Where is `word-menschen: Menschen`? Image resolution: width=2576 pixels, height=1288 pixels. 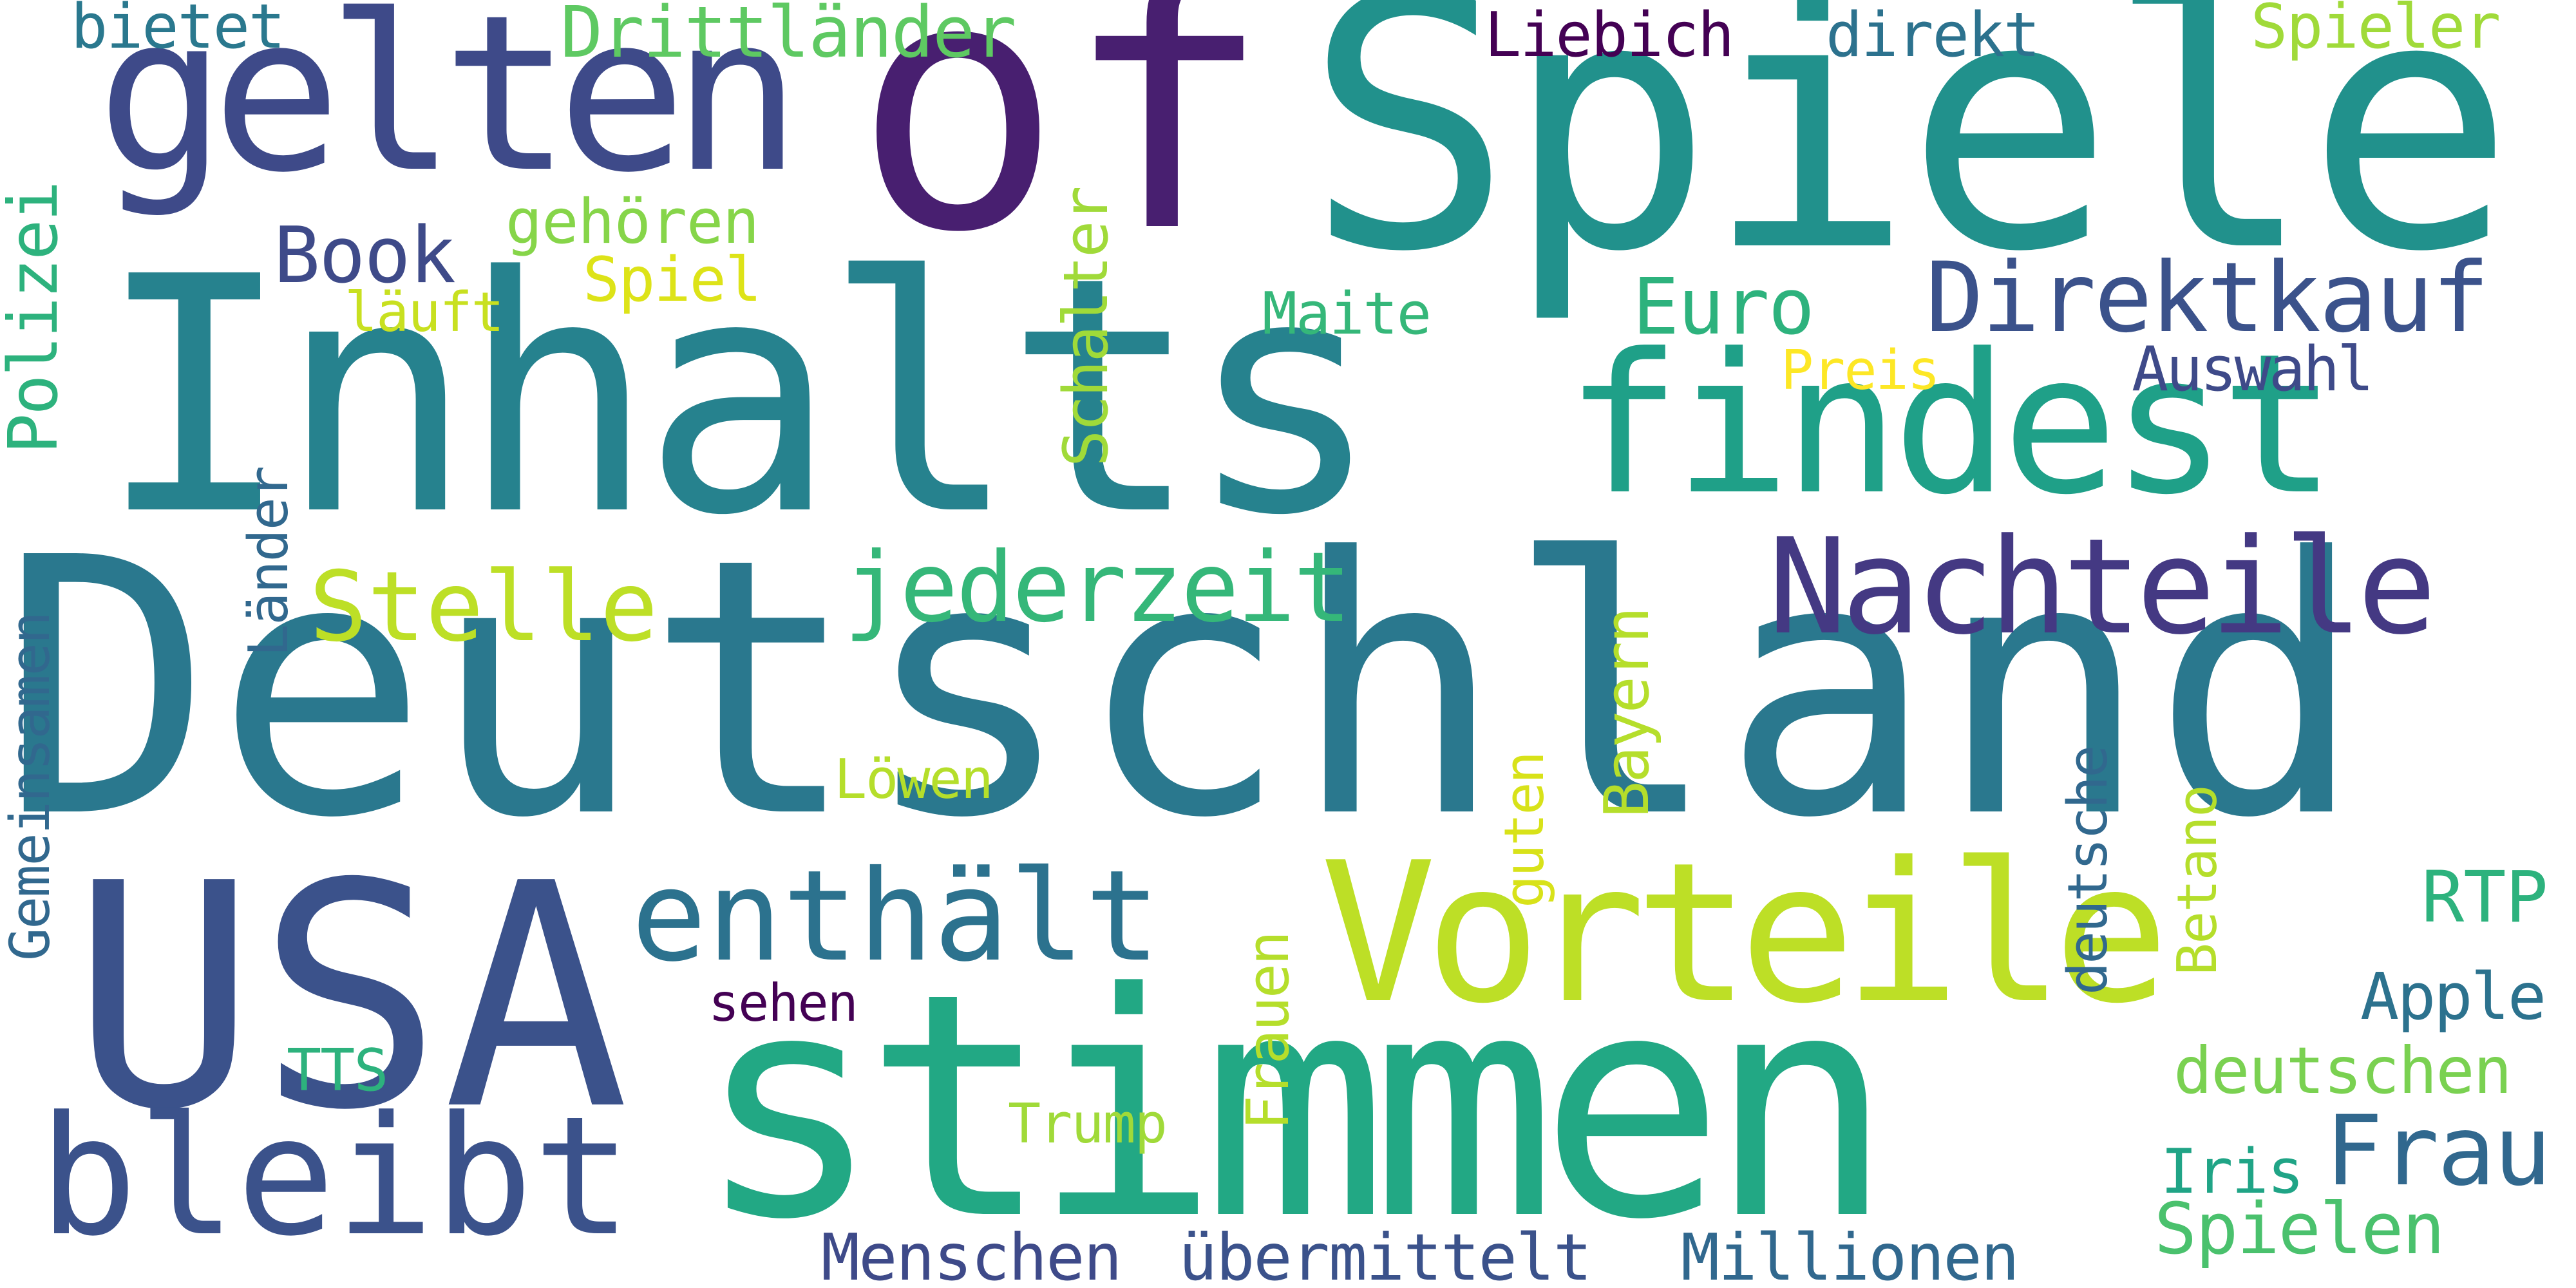 word-menschen: Menschen is located at coordinates (972, 1254).